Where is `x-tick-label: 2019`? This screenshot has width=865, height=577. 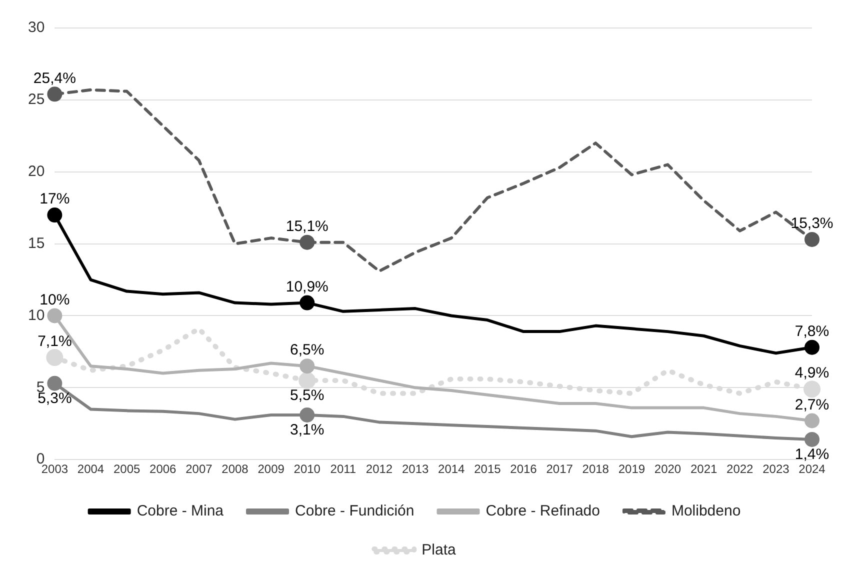
x-tick-label: 2019 is located at coordinates (632, 469).